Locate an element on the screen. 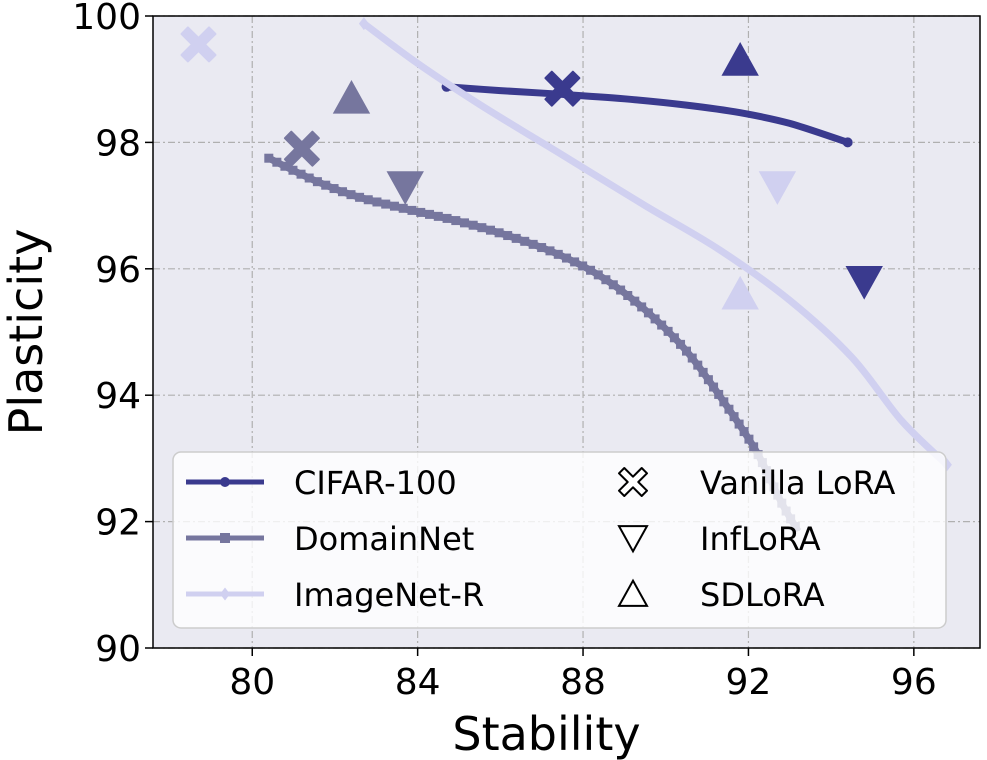 This screenshot has height=760, width=987. legend-label: InfLoRA is located at coordinates (760, 539).